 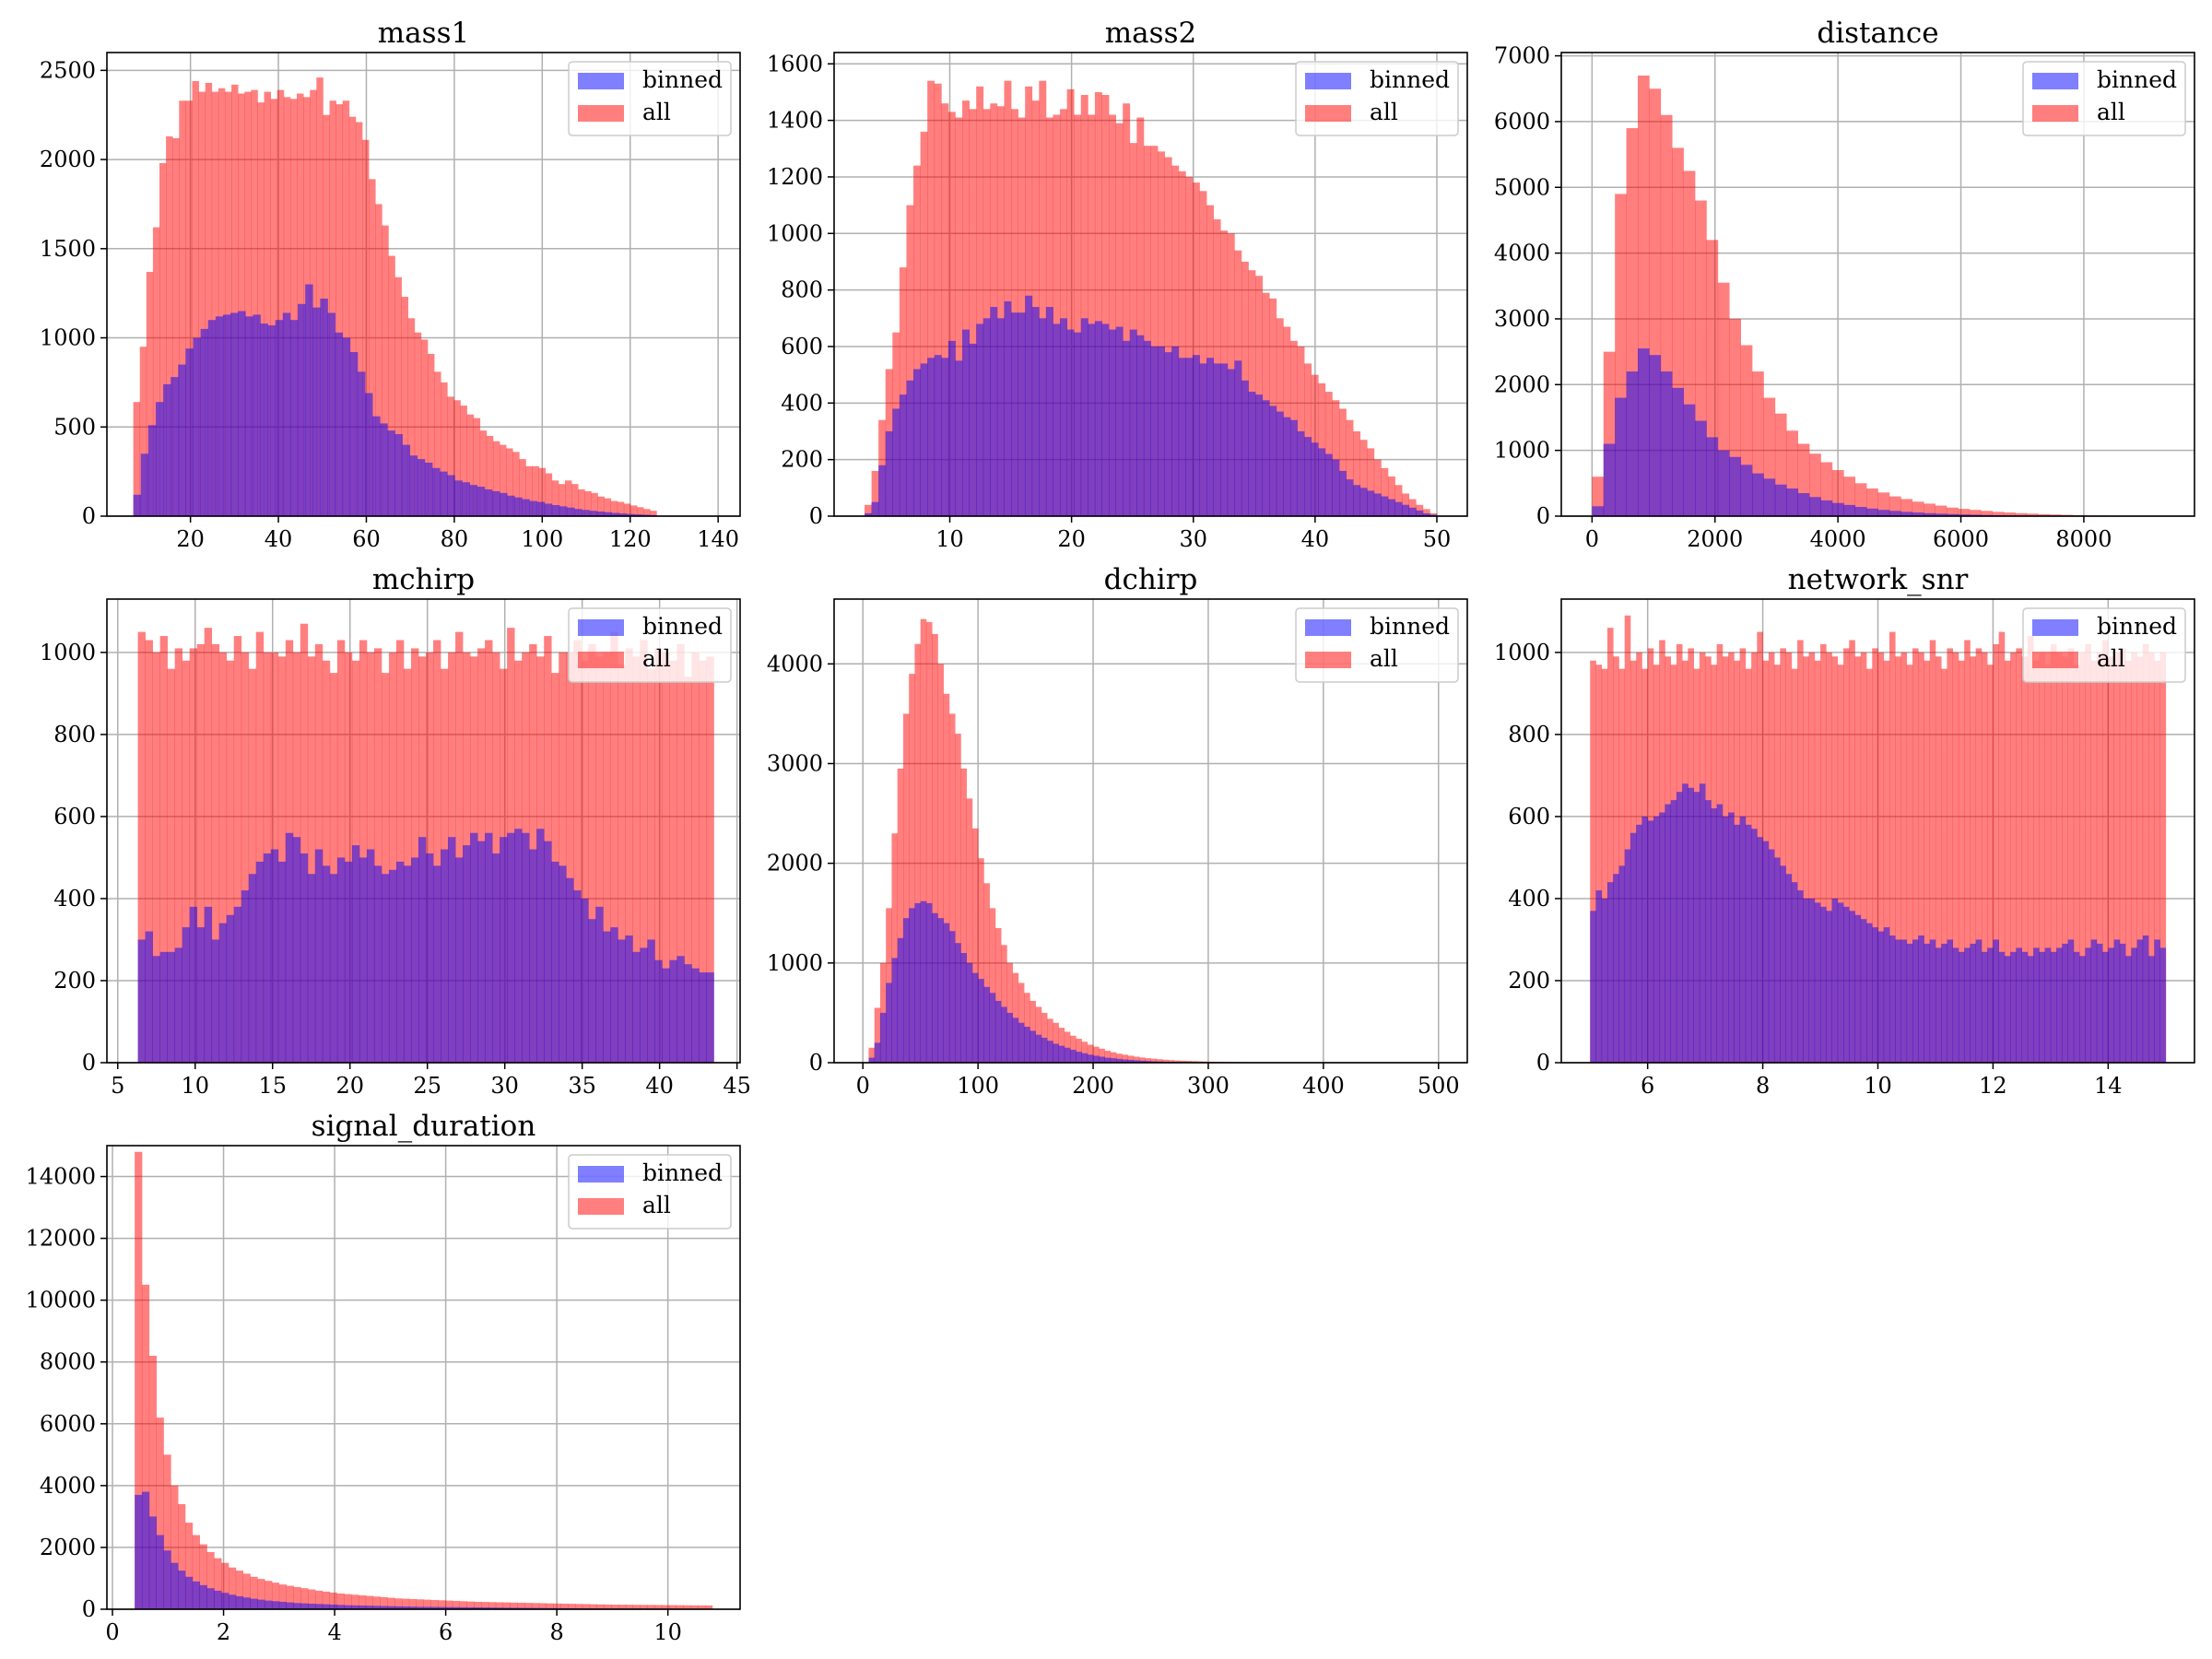 What do you see at coordinates (1878, 579) in the screenshot?
I see `panel-title: network_snr` at bounding box center [1878, 579].